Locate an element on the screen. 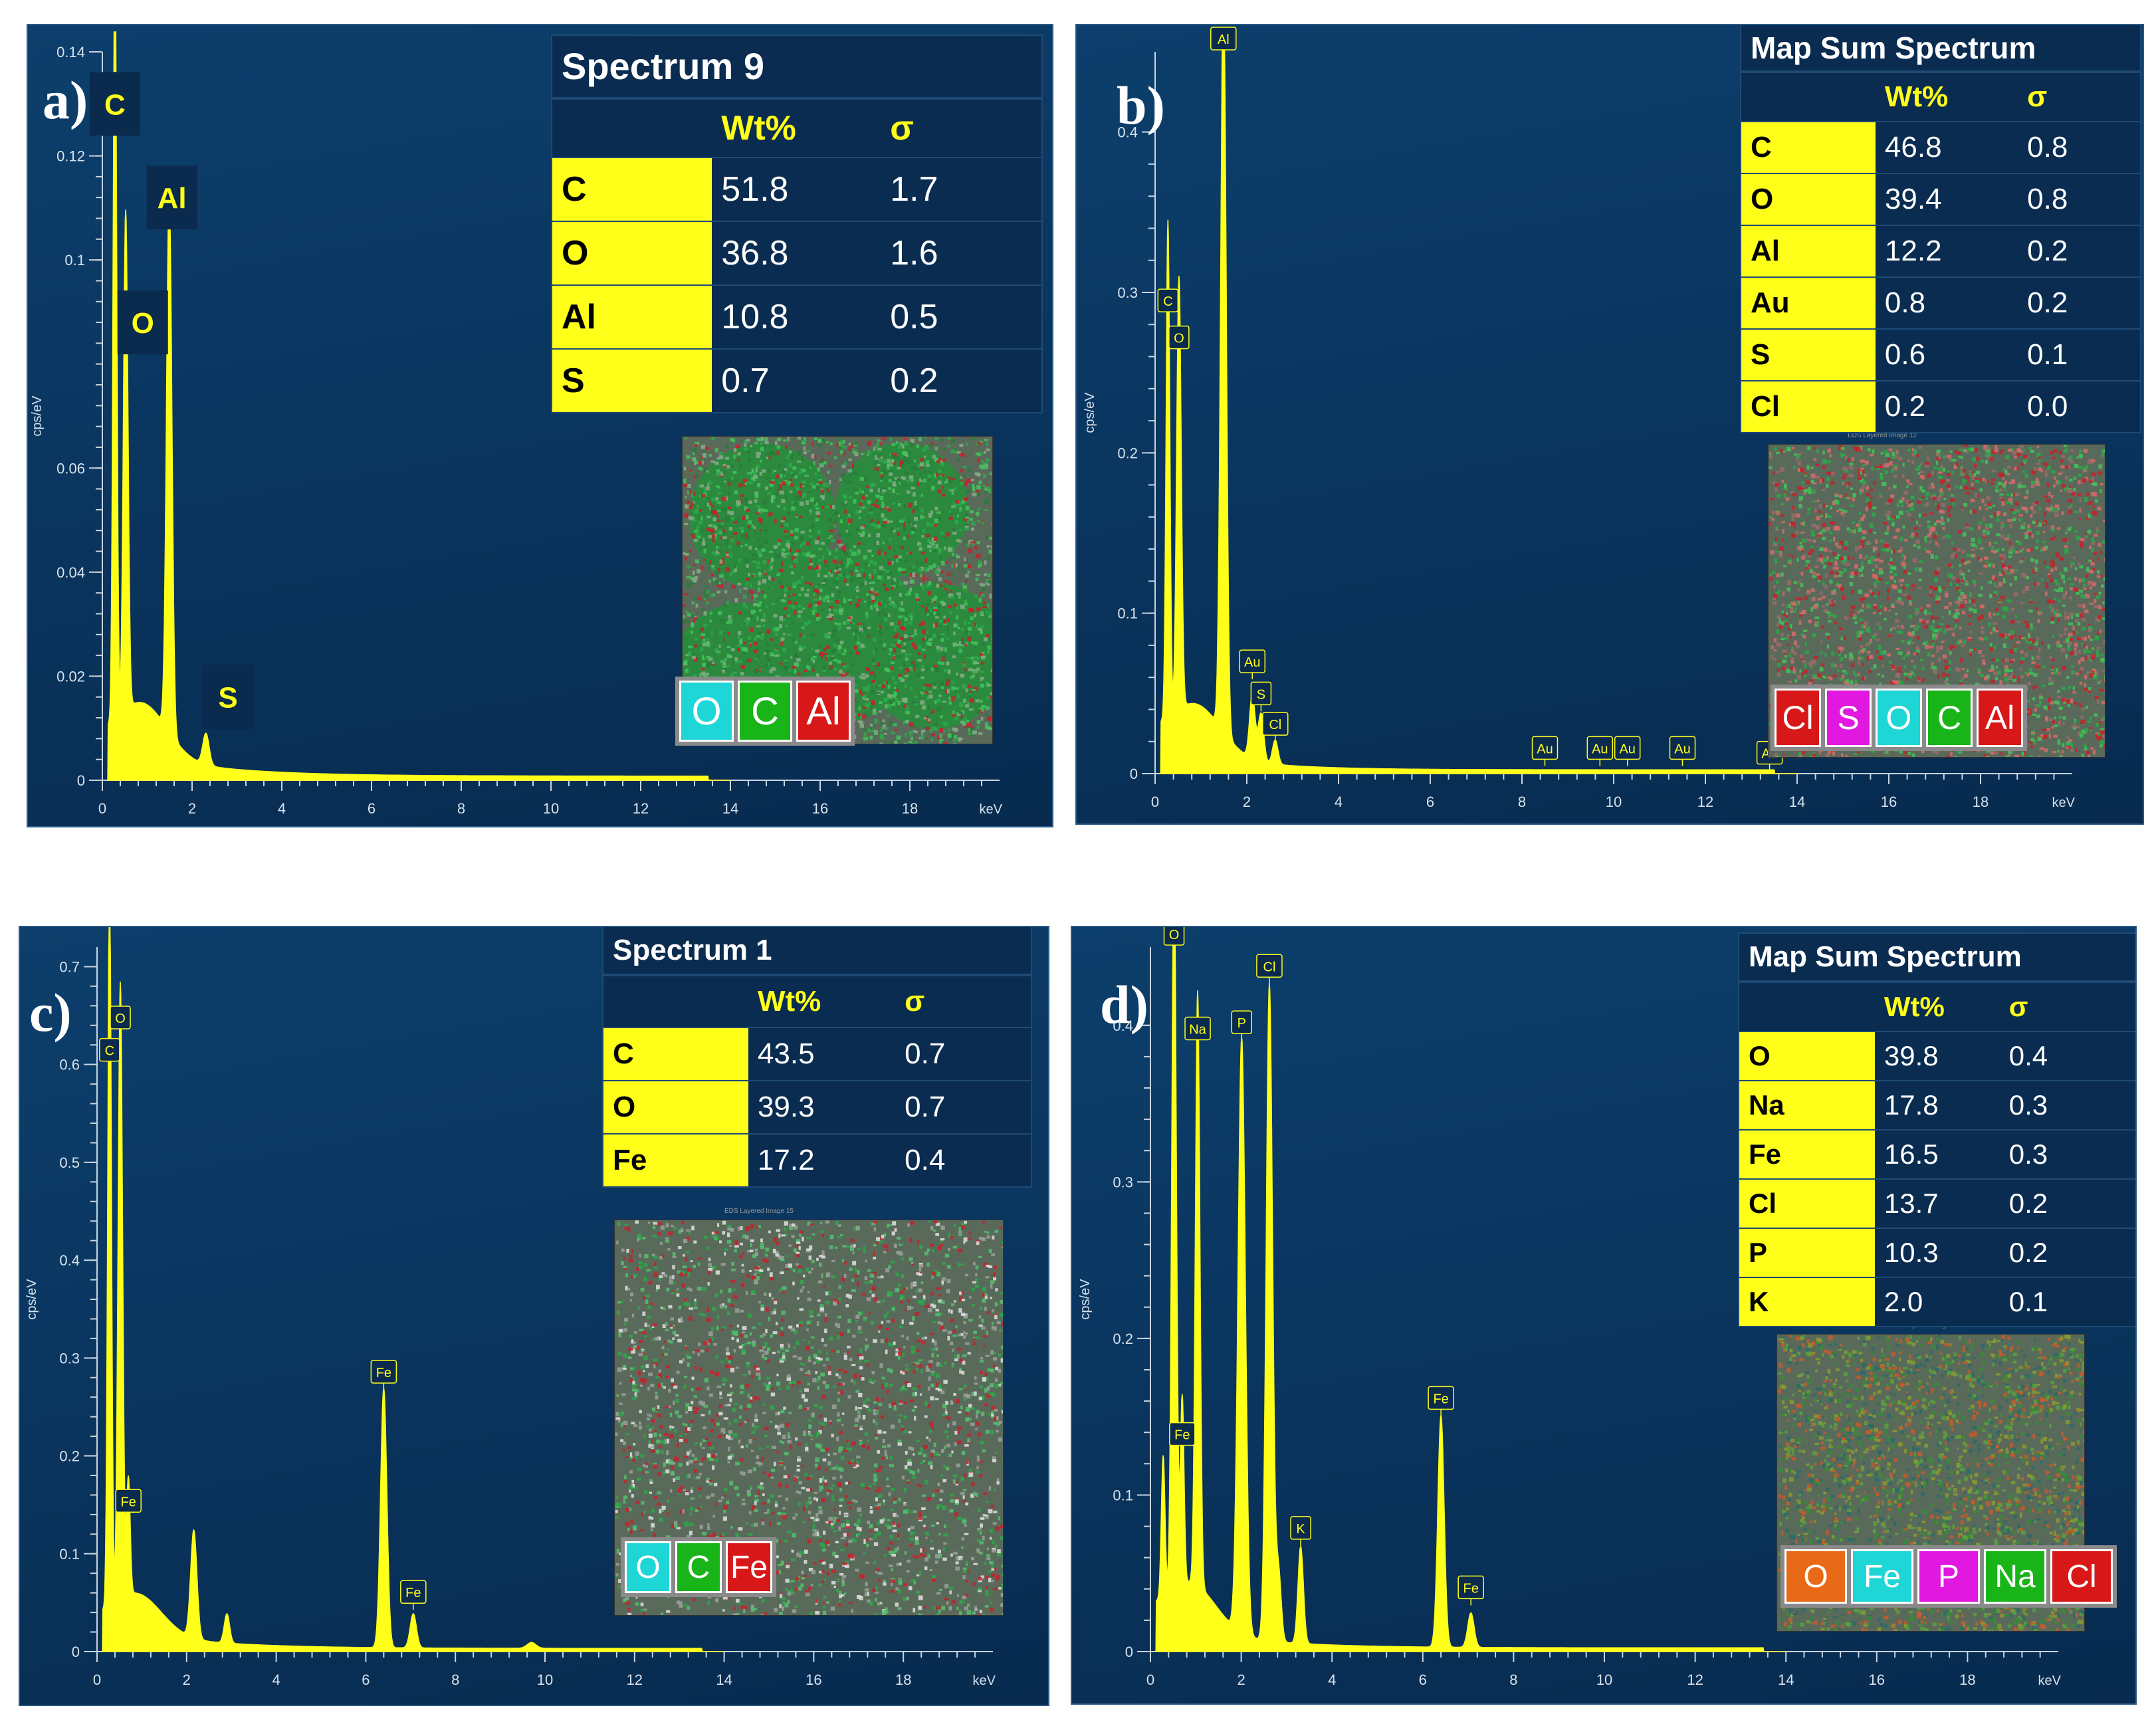 Image resolution: width=2156 pixels, height=1726 pixels. particle is located at coordinates (762, 516).